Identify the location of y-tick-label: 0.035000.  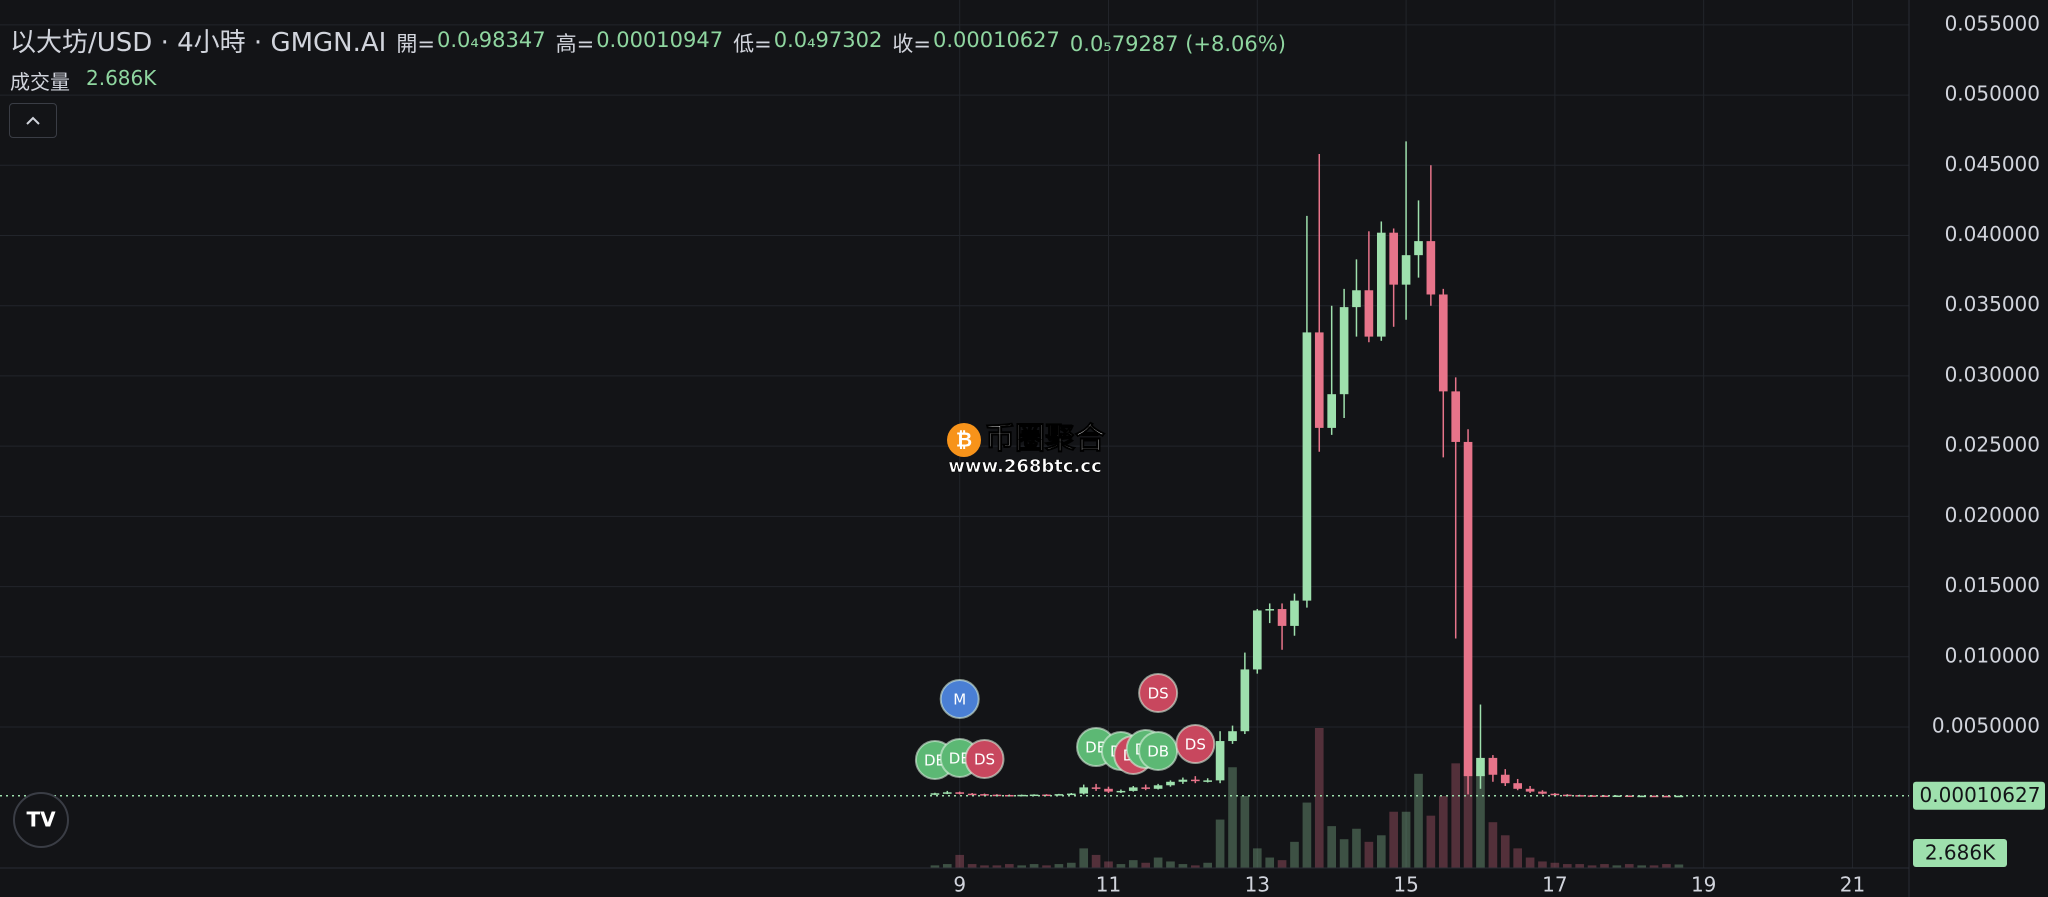
(1992, 304).